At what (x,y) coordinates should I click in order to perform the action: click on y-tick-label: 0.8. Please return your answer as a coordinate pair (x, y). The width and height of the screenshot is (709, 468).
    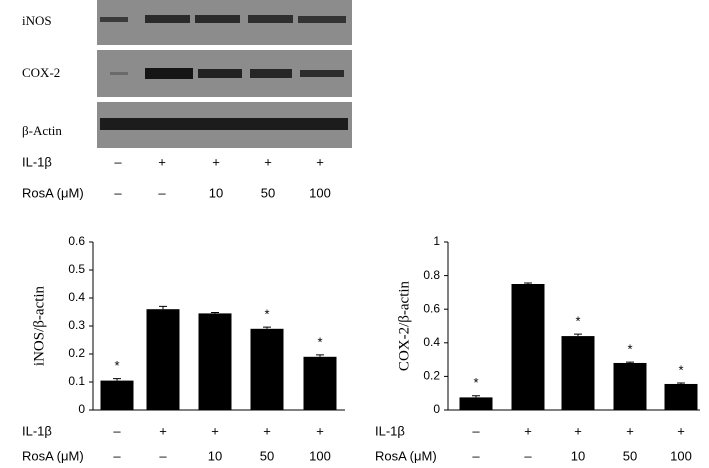
    Looking at the image, I should click on (431, 275).